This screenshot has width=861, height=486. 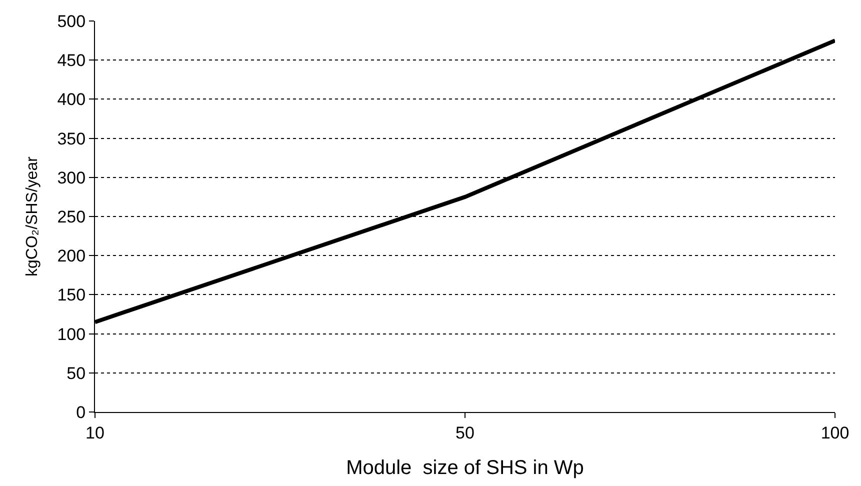 What do you see at coordinates (71, 21) in the screenshot?
I see `y-tick-label: 500` at bounding box center [71, 21].